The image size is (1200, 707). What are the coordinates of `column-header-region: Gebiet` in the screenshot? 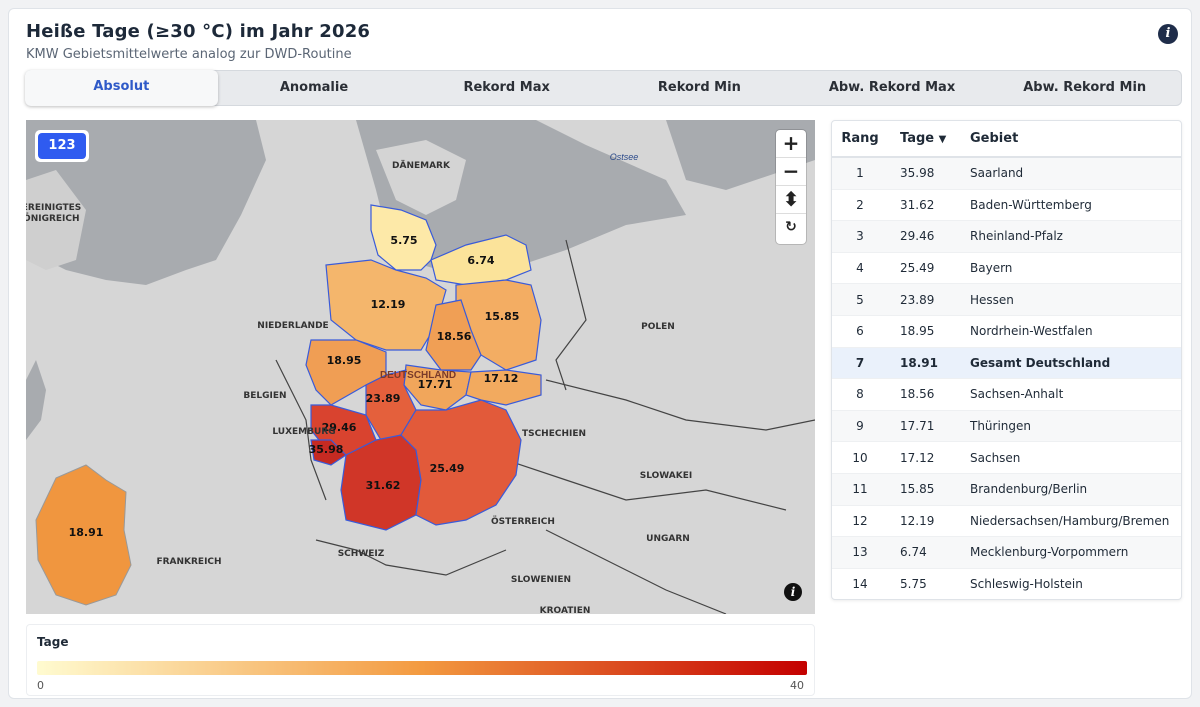 It's located at (994, 138).